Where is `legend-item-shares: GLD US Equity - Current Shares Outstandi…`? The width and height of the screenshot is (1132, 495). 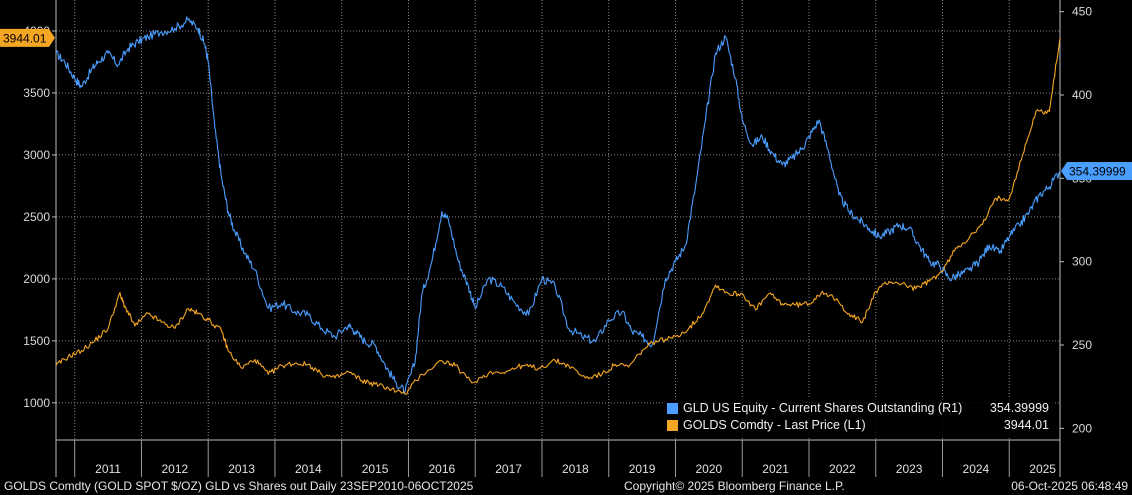 legend-item-shares: GLD US Equity - Current Shares Outstandi… is located at coordinates (860, 408).